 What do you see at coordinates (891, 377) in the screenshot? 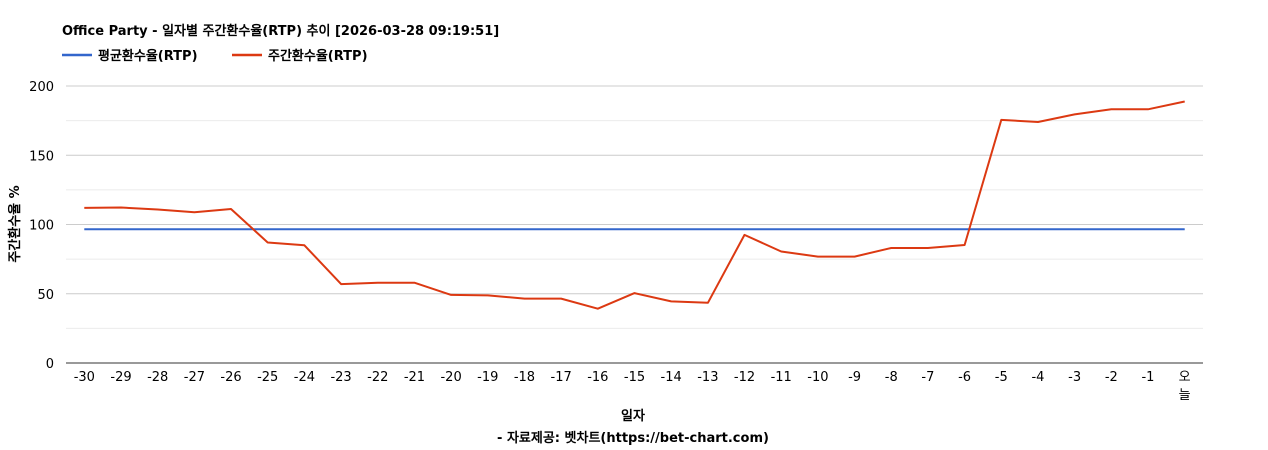
I see `x-tick-label: -8` at bounding box center [891, 377].